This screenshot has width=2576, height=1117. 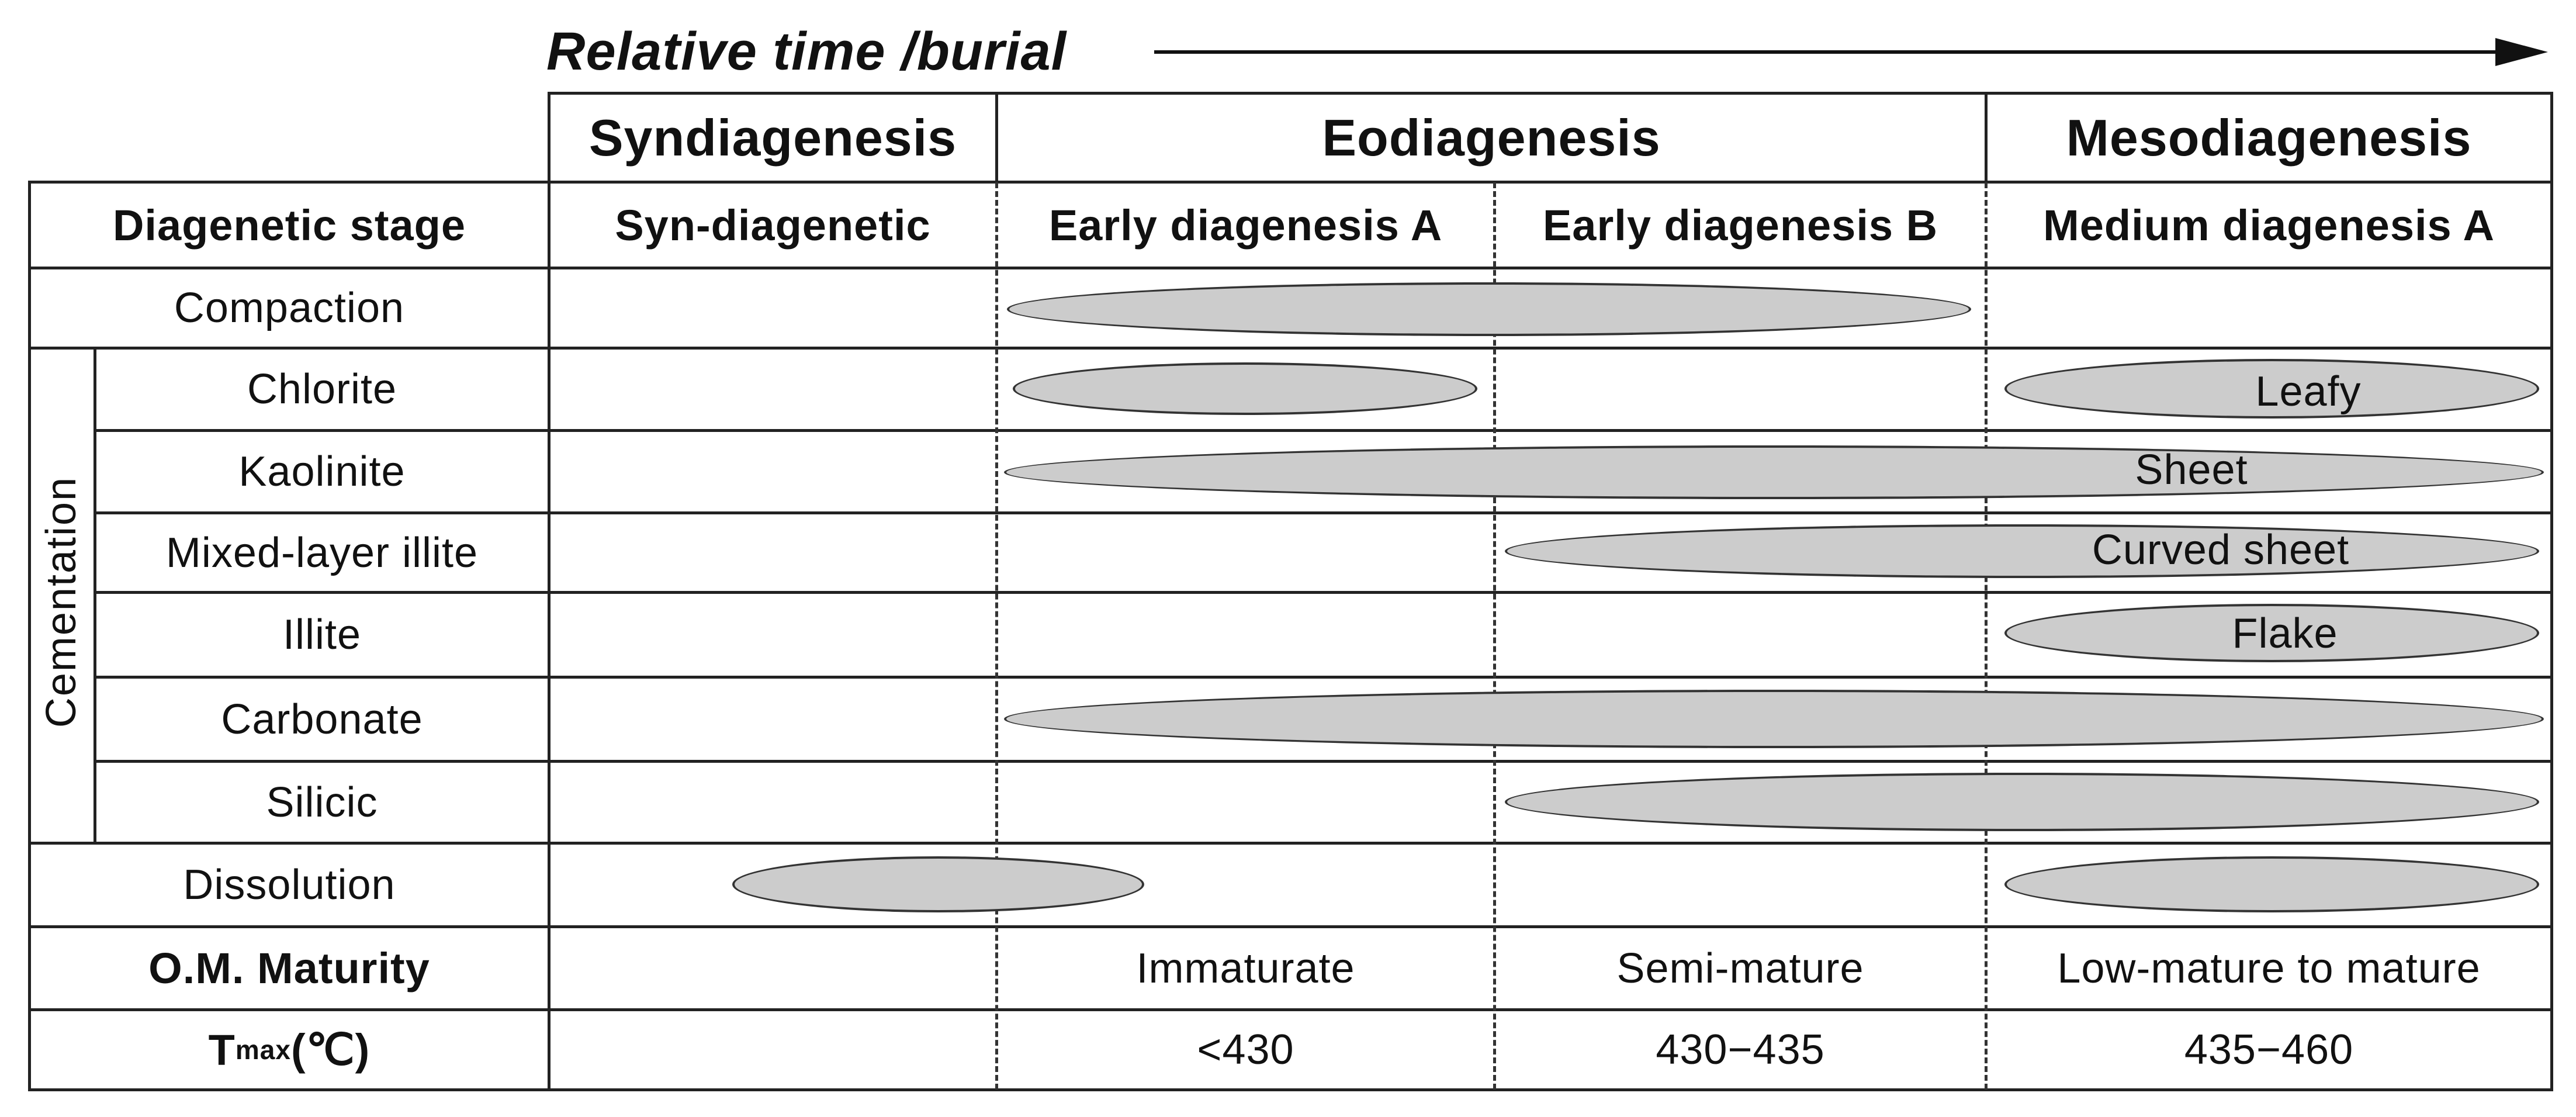 I want to click on time-arrow-head, so click(x=2522, y=52).